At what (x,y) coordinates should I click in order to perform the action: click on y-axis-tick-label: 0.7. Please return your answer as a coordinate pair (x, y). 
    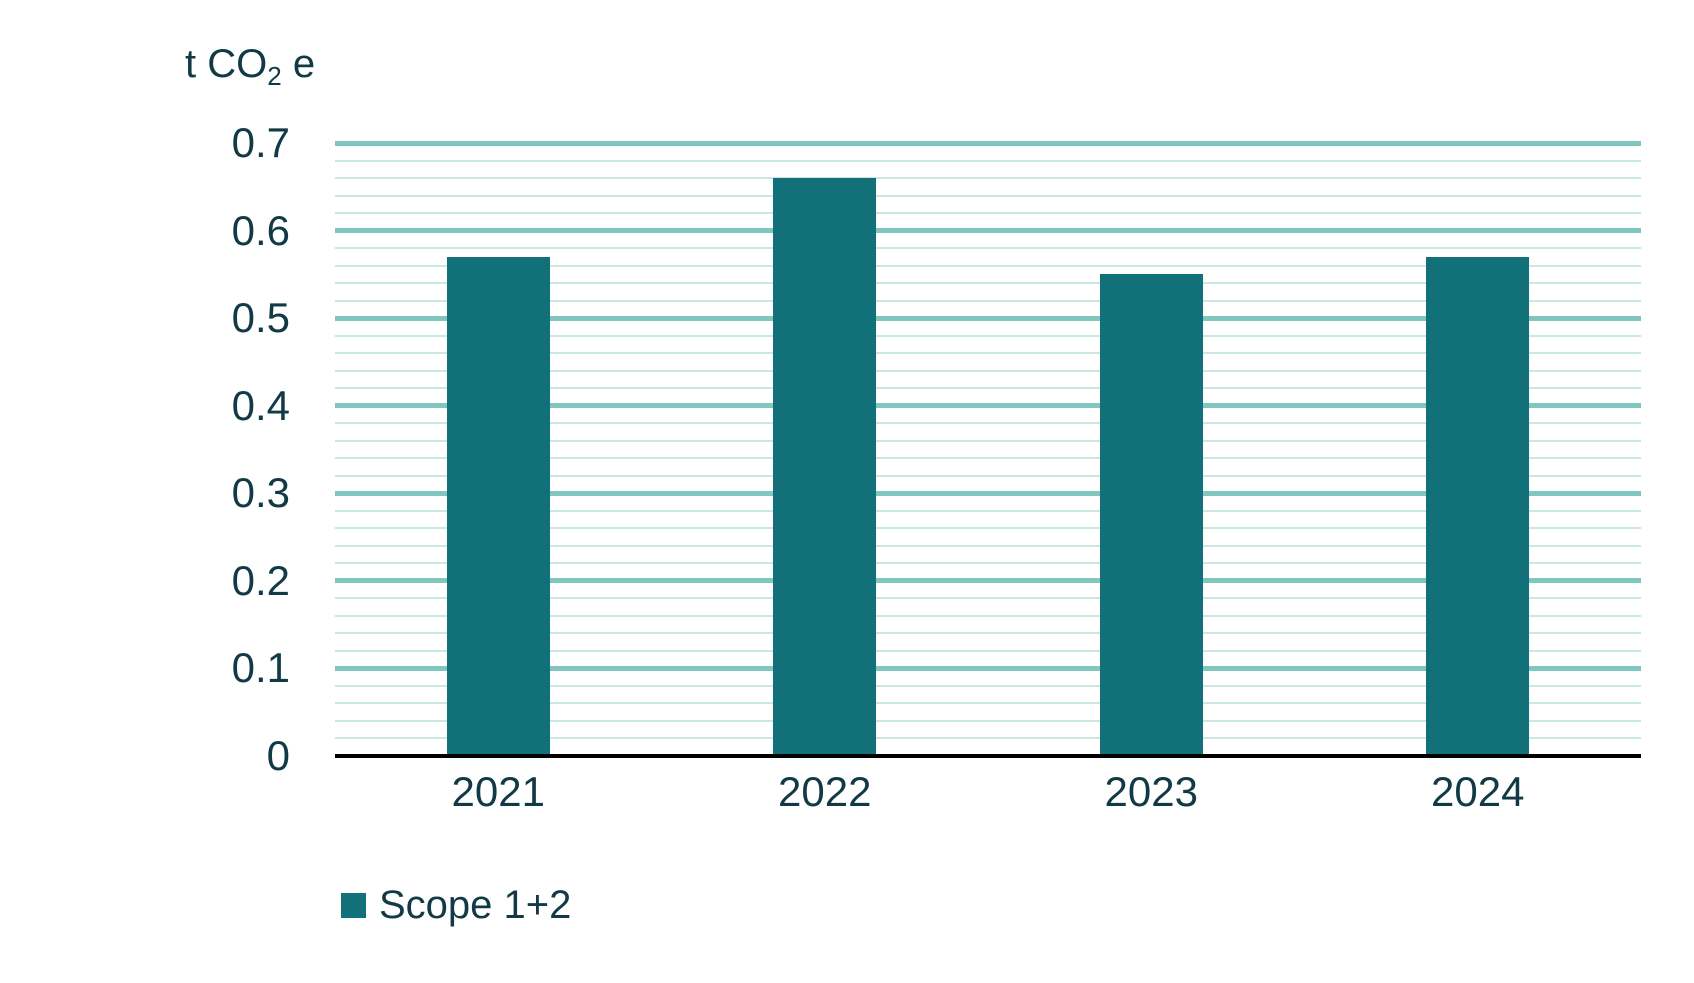
    Looking at the image, I should click on (260, 142).